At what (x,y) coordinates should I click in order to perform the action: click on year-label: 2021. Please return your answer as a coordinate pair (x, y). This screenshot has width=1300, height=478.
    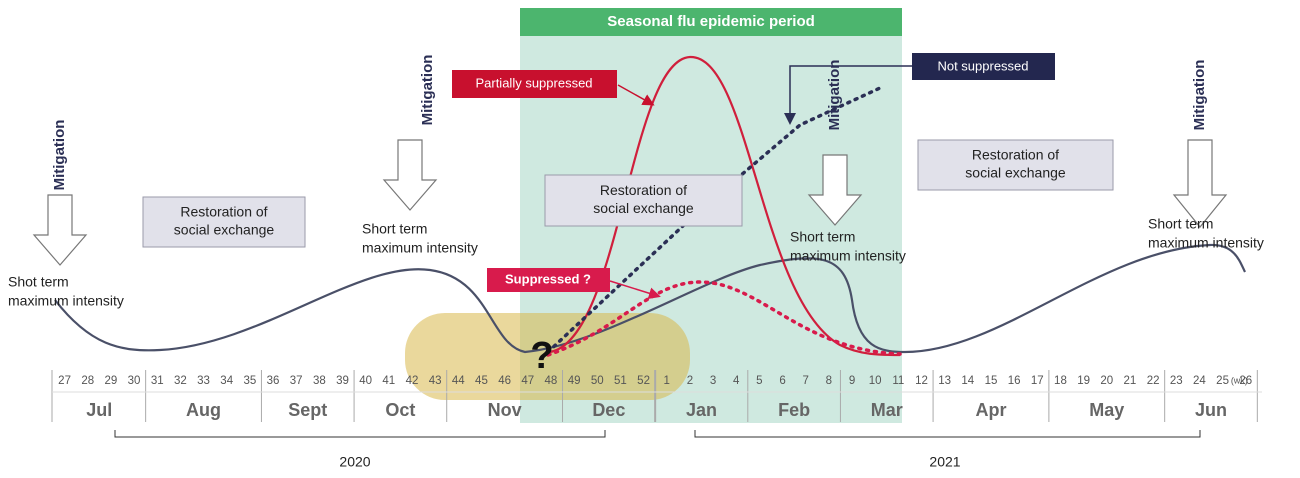
    Looking at the image, I should click on (944, 462).